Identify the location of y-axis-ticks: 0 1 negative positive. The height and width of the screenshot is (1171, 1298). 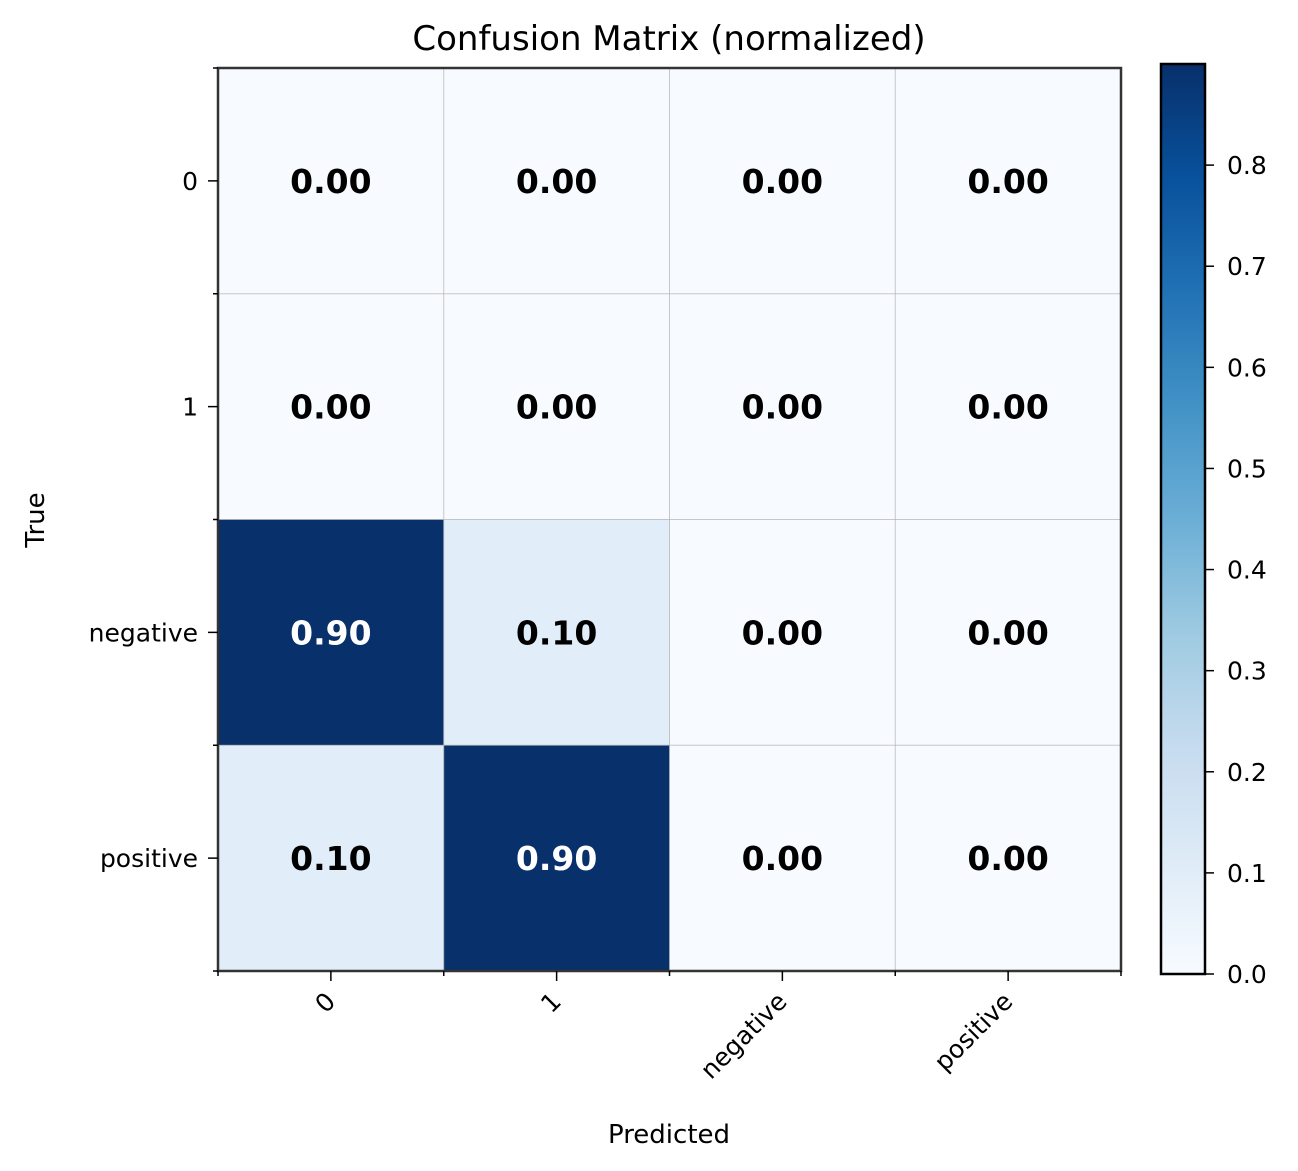
(153, 519).